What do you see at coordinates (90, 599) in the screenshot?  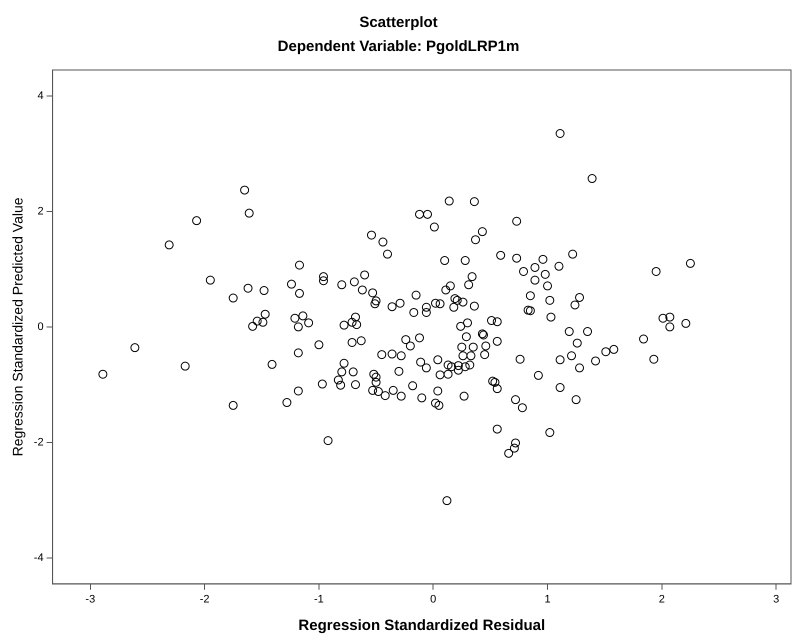 I see `x-tick-label: -3` at bounding box center [90, 599].